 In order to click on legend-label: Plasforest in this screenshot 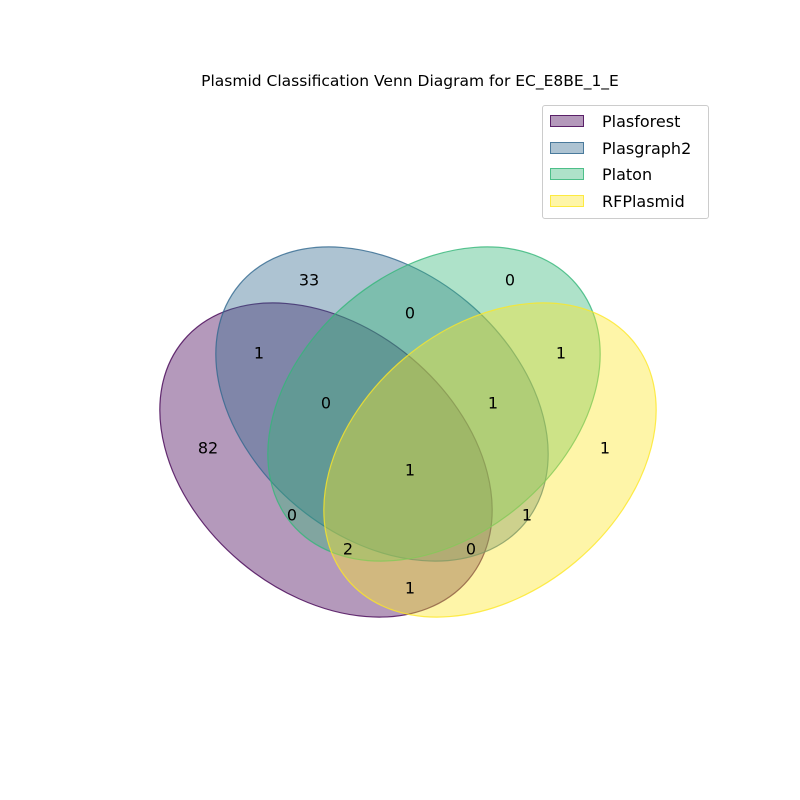, I will do `click(641, 121)`.